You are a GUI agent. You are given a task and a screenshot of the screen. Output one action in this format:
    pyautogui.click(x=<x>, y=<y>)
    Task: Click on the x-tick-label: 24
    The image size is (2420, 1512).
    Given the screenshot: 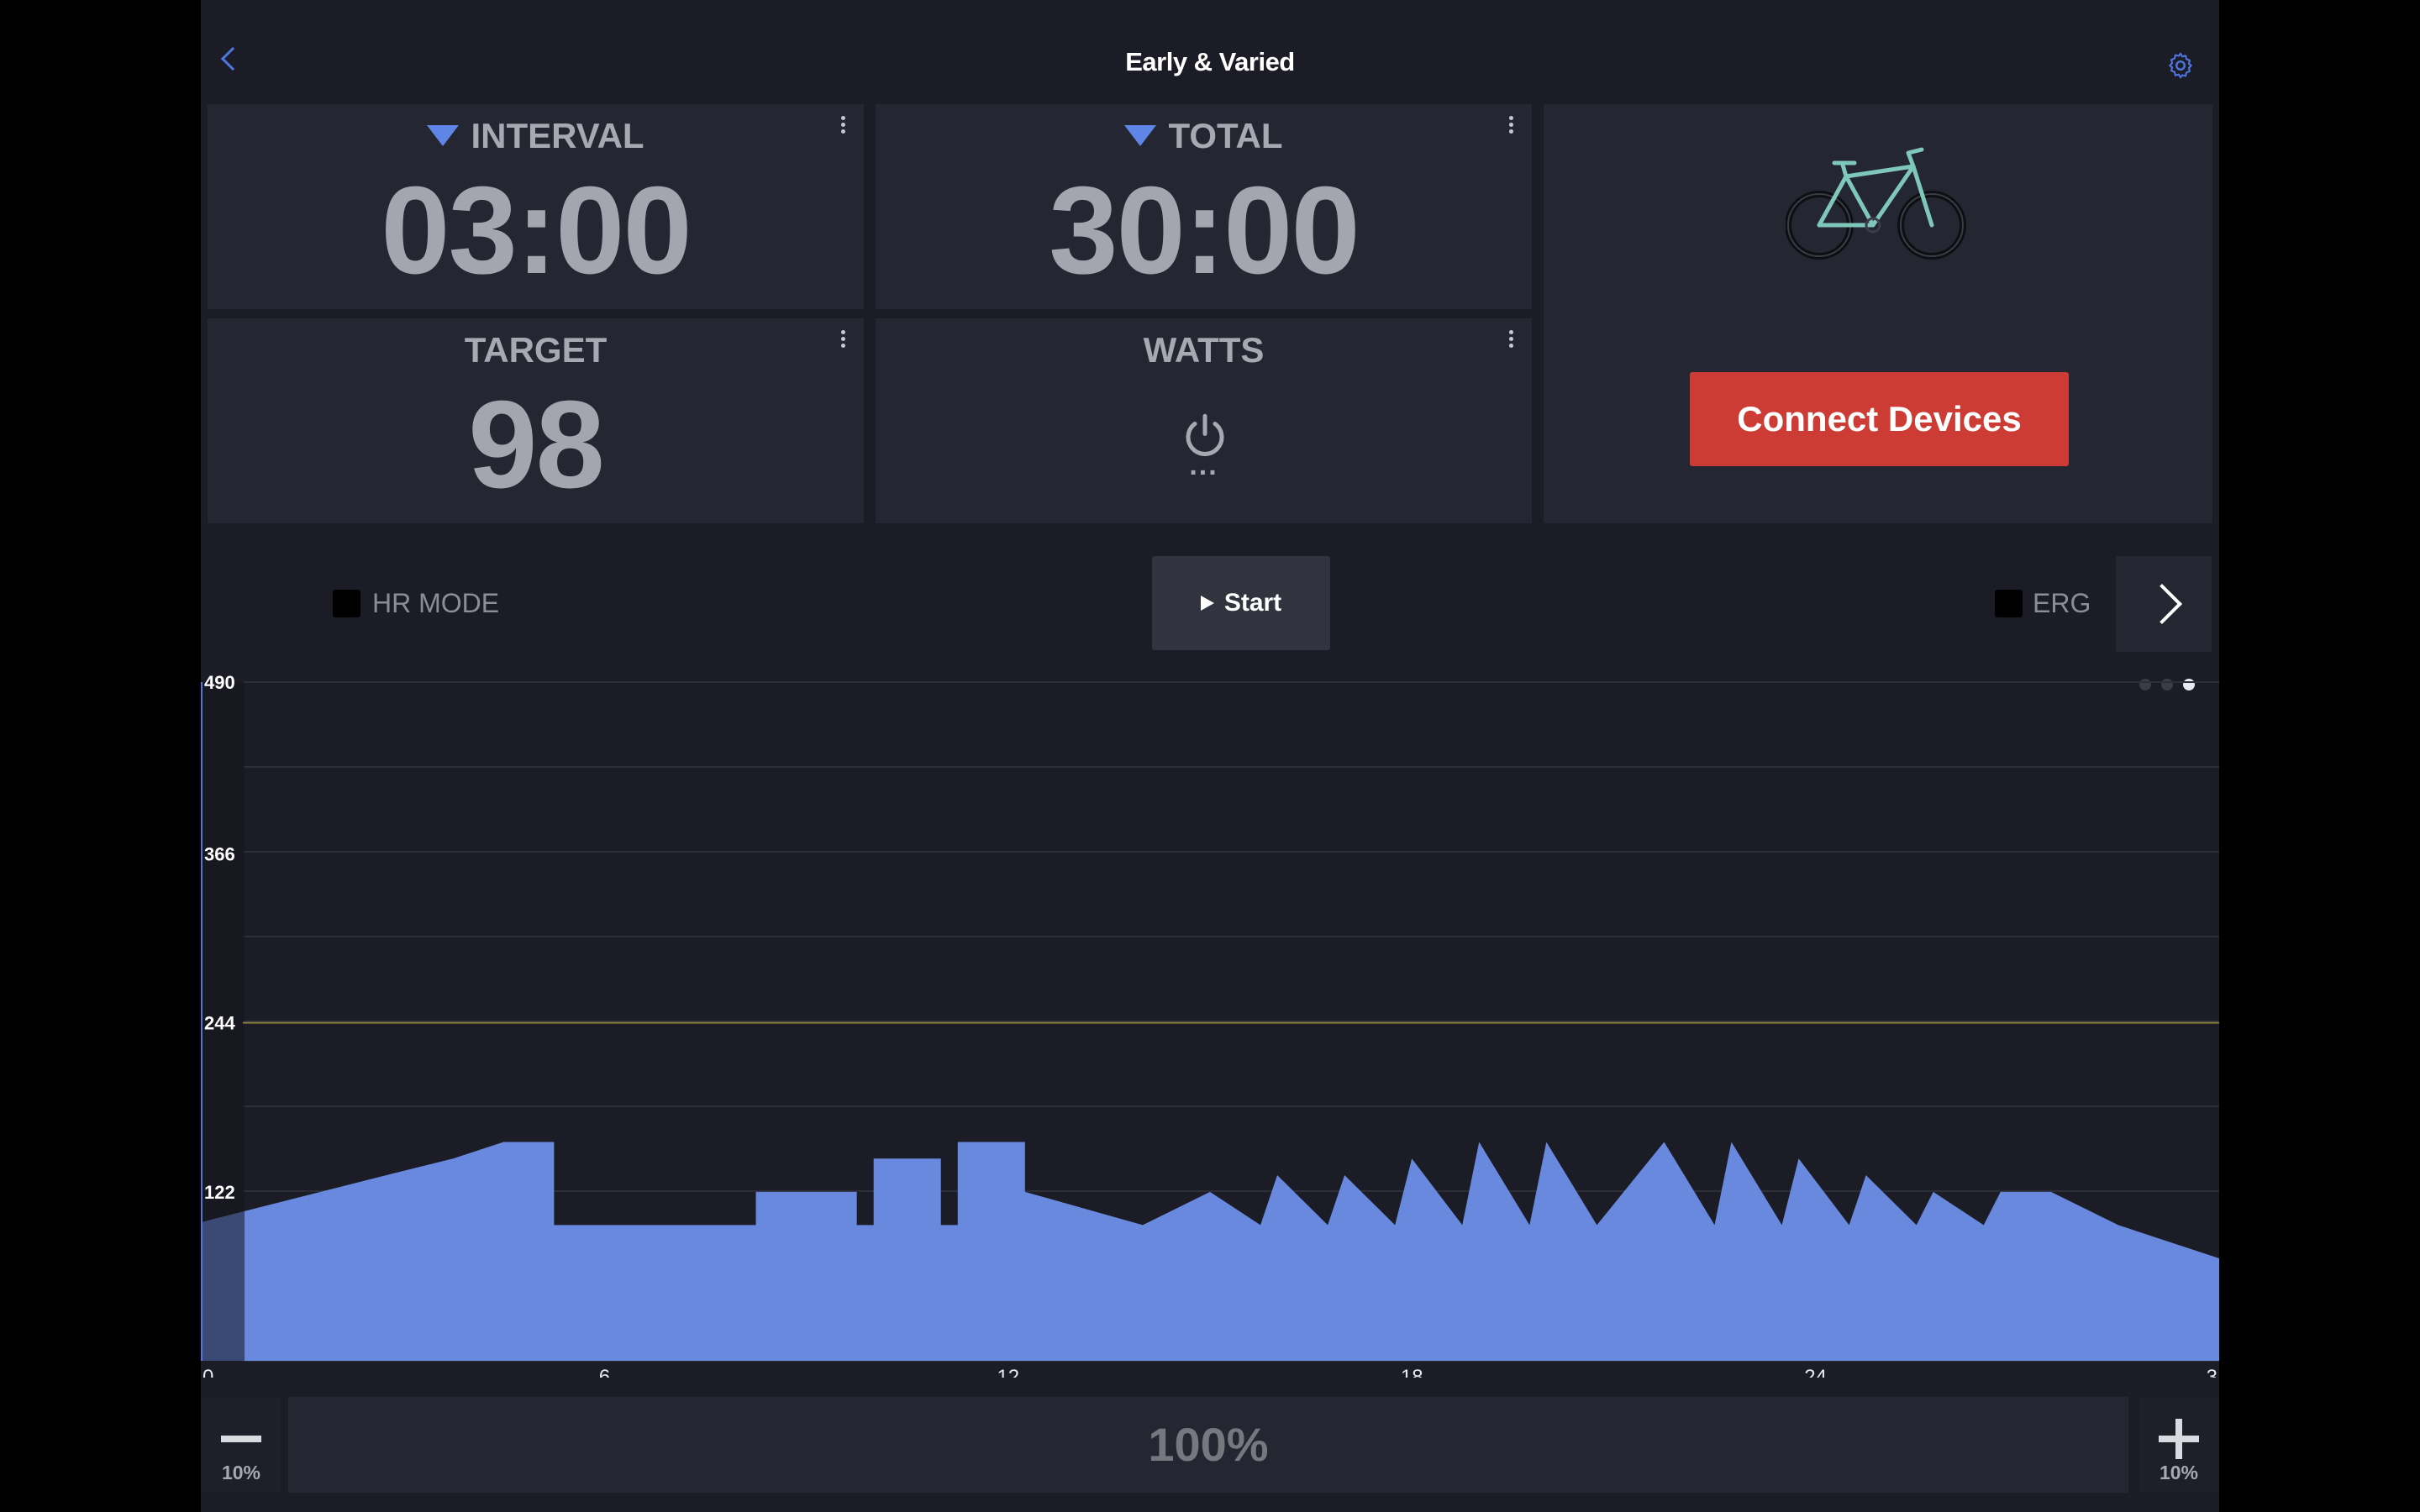 What is the action you would take?
    pyautogui.click(x=1815, y=1372)
    